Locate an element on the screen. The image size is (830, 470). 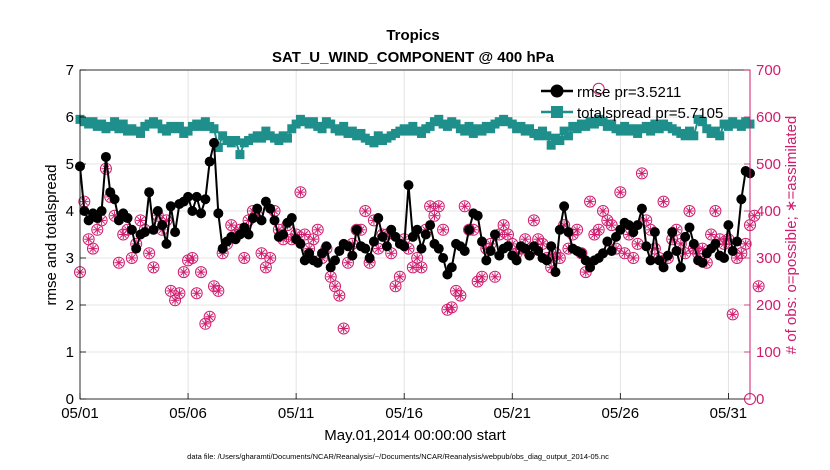
legend-spread-marker is located at coordinates (557, 112).